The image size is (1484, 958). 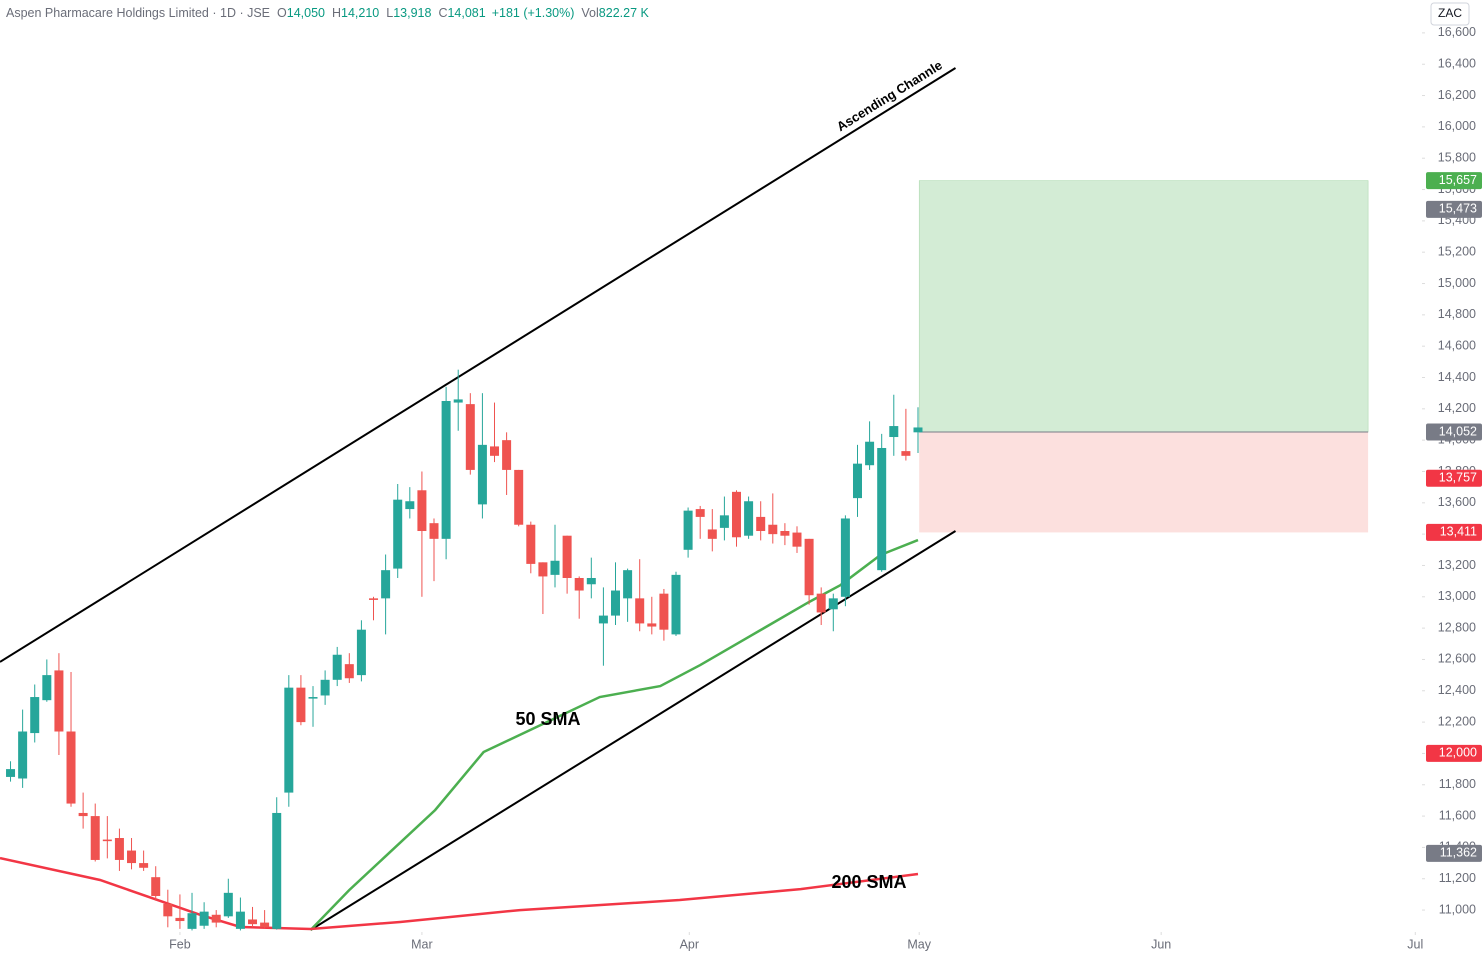 What do you see at coordinates (1457, 32) in the screenshot?
I see `y-tick-label: 16,600` at bounding box center [1457, 32].